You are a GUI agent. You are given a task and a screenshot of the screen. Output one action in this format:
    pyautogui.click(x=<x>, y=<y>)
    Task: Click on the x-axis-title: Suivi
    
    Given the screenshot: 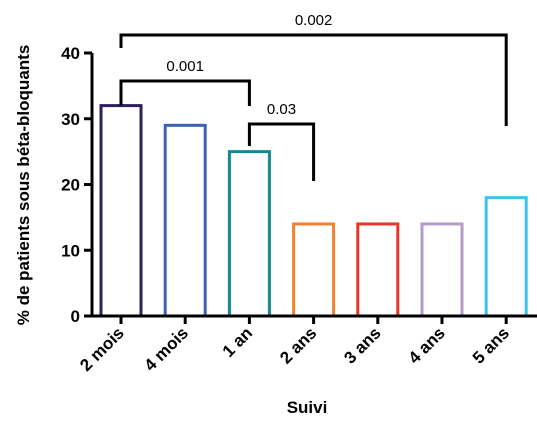 What is the action you would take?
    pyautogui.click(x=307, y=407)
    